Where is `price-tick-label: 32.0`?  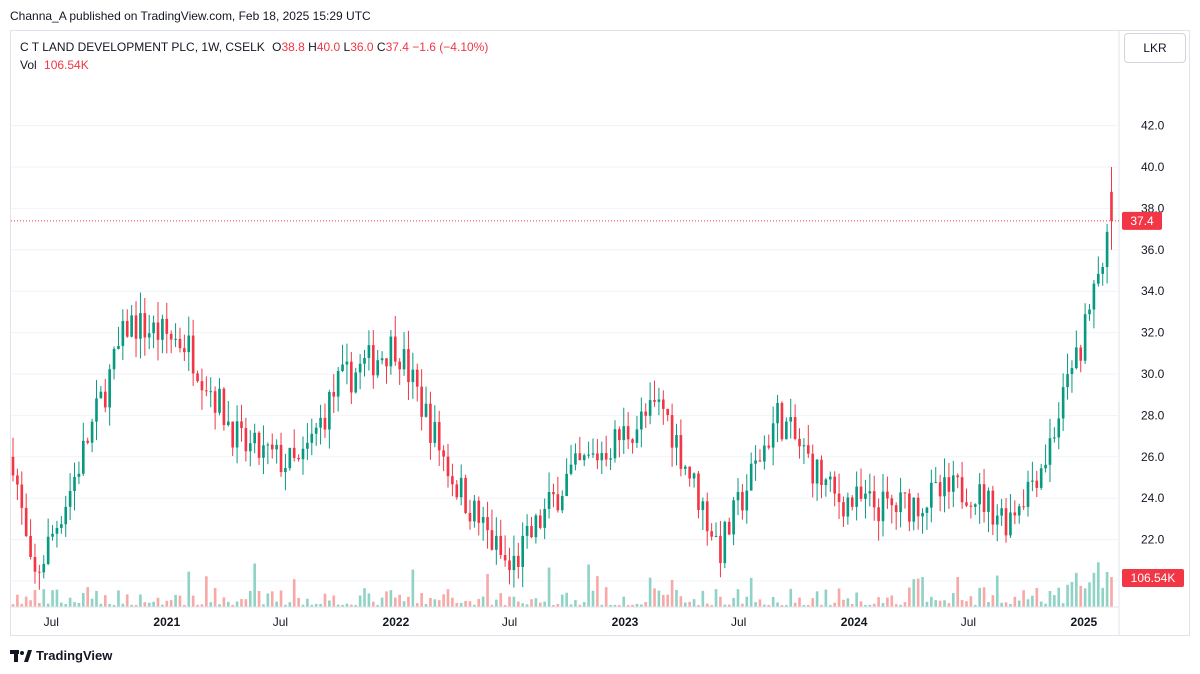
price-tick-label: 32.0 is located at coordinates (1153, 333).